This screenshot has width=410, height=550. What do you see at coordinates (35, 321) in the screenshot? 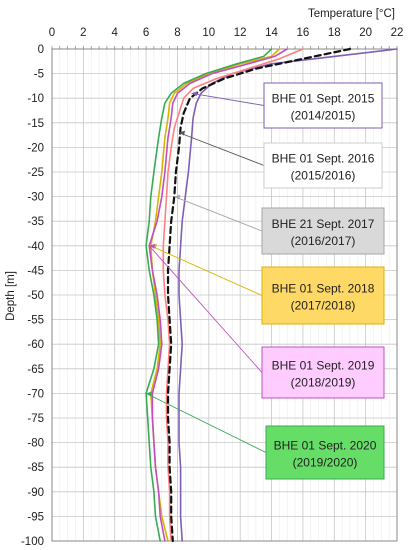
I see `y-tick-label: -55` at bounding box center [35, 321].